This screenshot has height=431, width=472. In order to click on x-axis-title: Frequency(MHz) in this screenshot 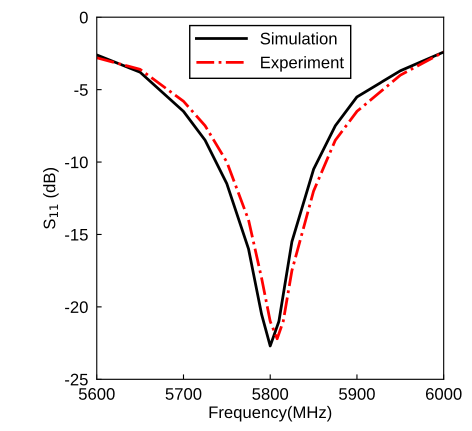, I will do `click(271, 414)`.